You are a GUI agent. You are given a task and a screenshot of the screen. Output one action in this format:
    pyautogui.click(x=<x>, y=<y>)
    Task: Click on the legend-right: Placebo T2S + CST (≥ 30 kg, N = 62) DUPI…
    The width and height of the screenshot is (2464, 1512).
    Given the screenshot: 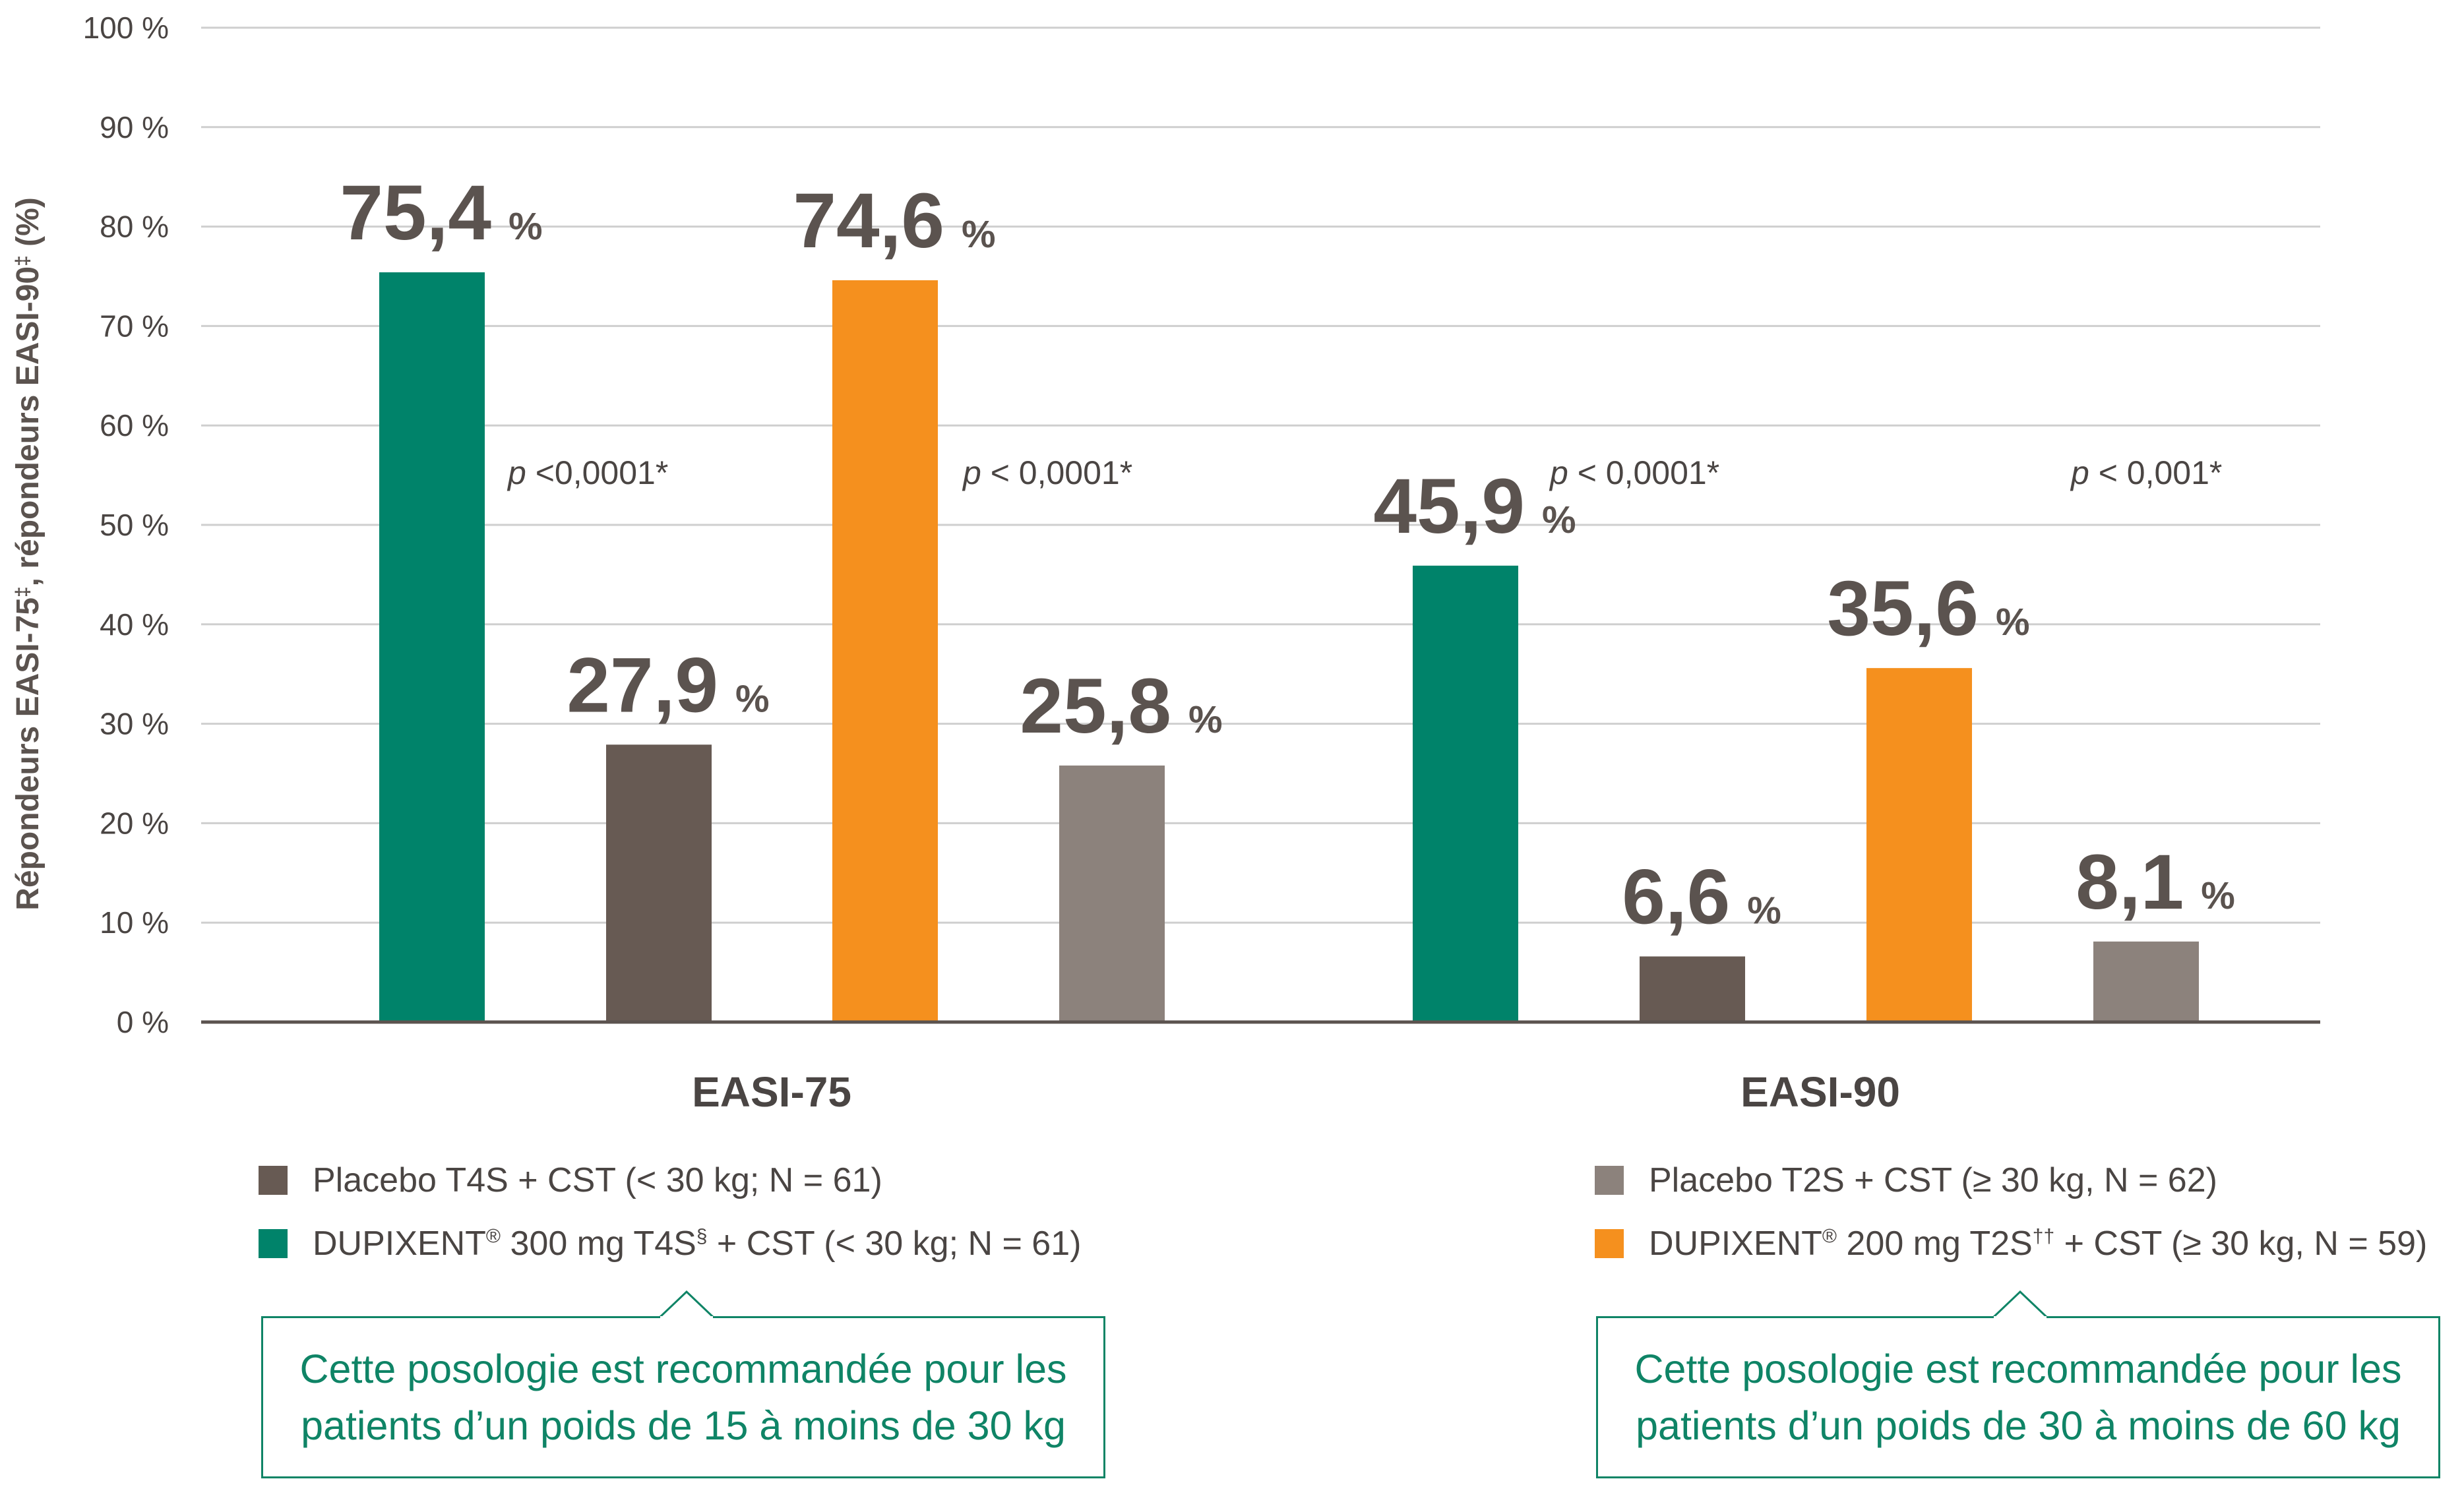 What is the action you would take?
    pyautogui.click(x=2011, y=1212)
    